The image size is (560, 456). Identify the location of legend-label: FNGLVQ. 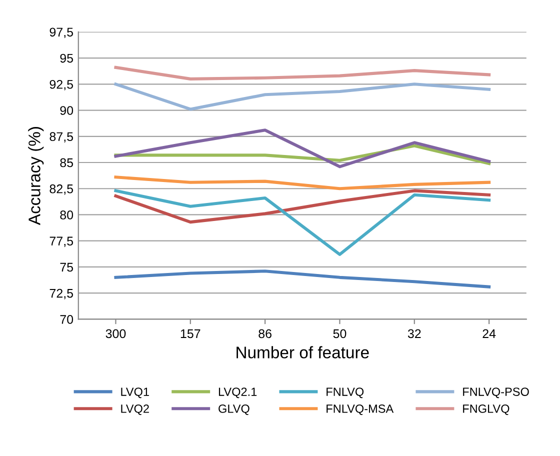
(486, 409).